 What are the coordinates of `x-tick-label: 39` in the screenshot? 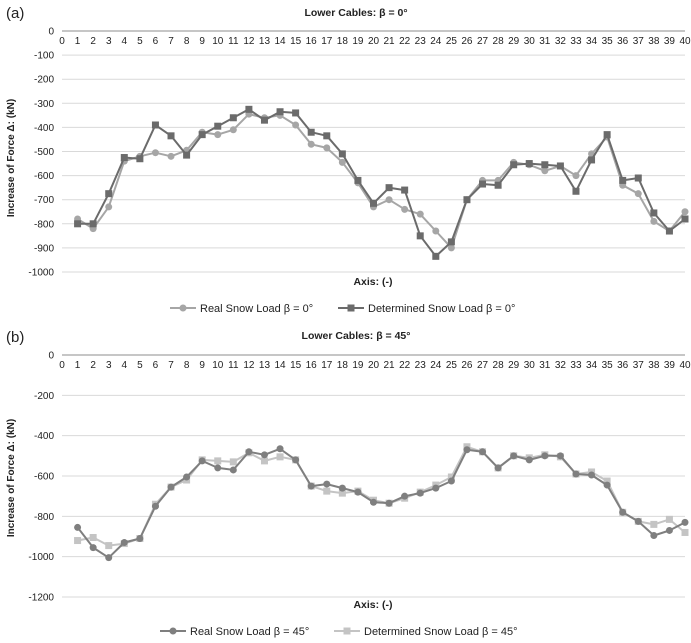 It's located at (670, 41).